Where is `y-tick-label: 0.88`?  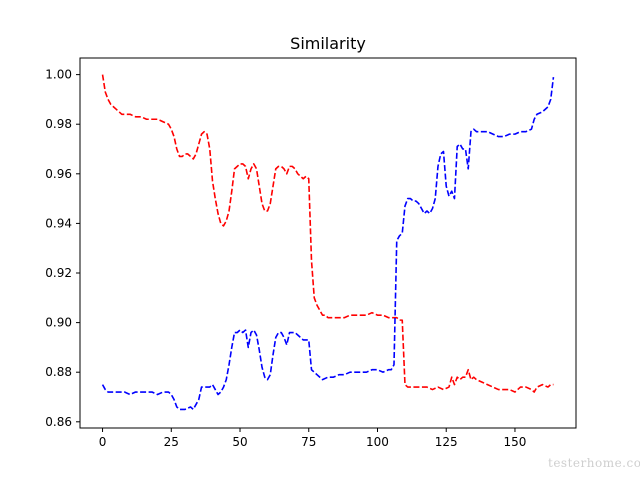 y-tick-label: 0.88 is located at coordinates (58, 372).